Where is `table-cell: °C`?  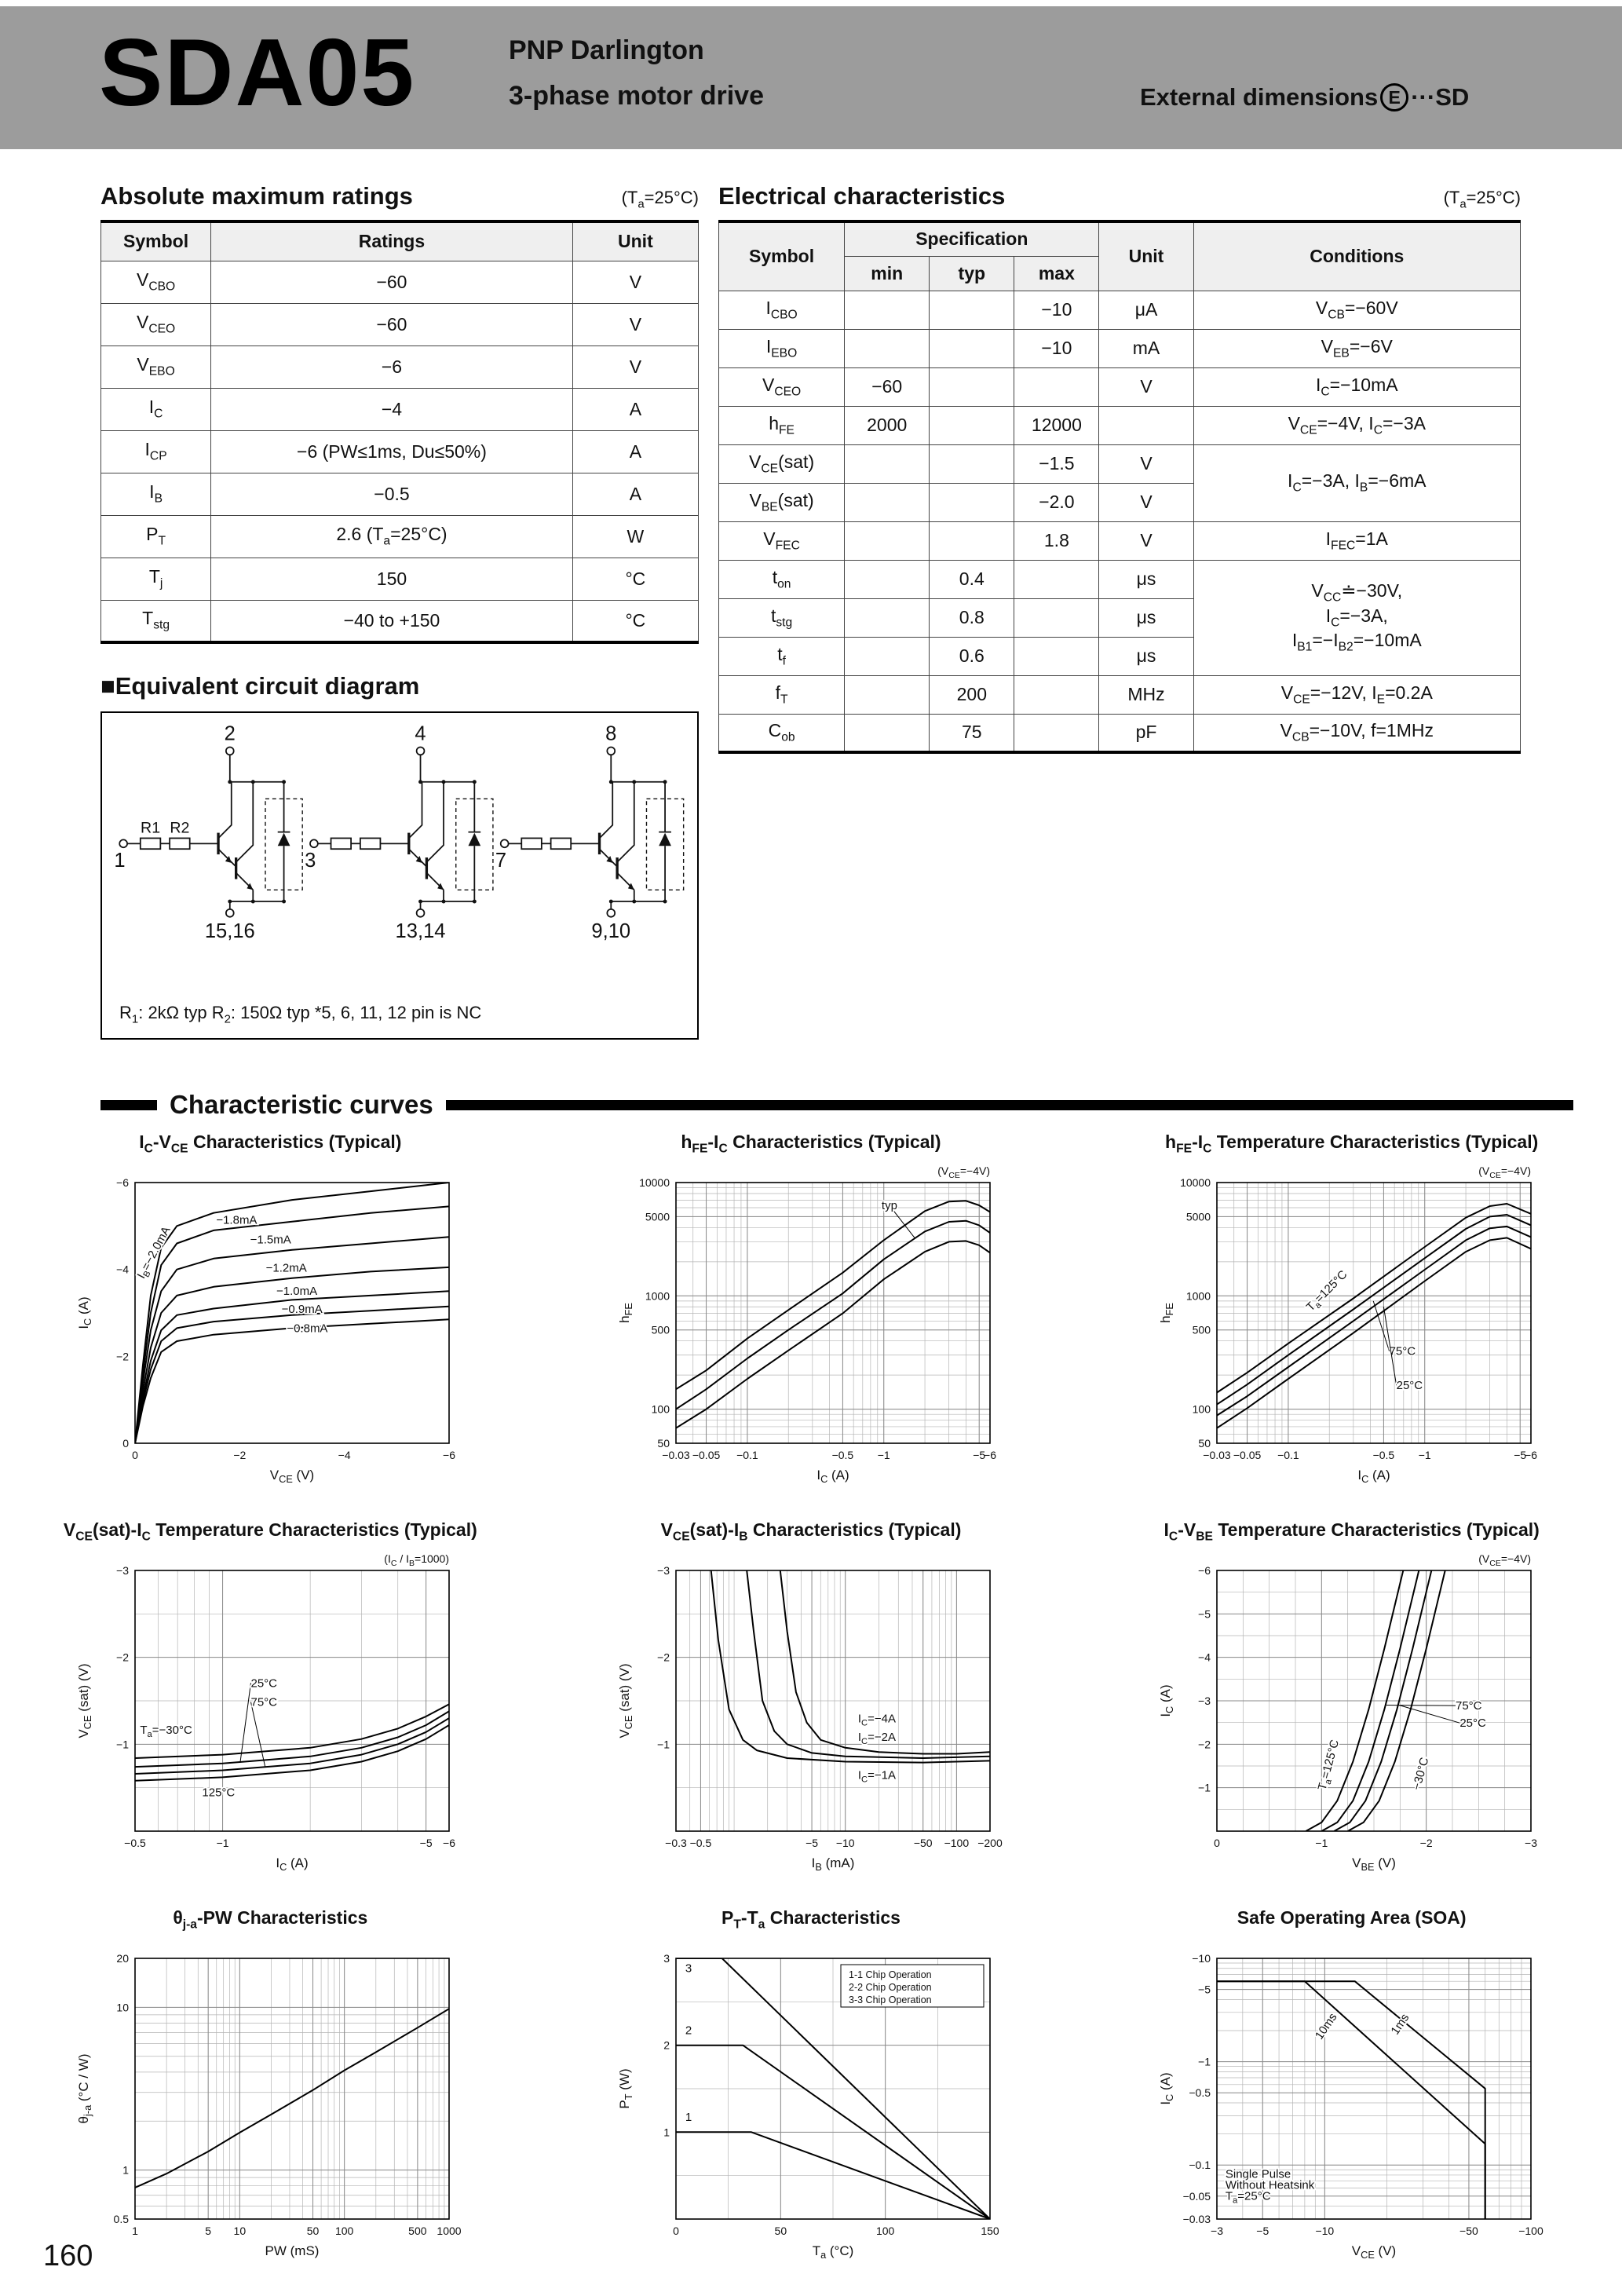 table-cell: °C is located at coordinates (636, 621).